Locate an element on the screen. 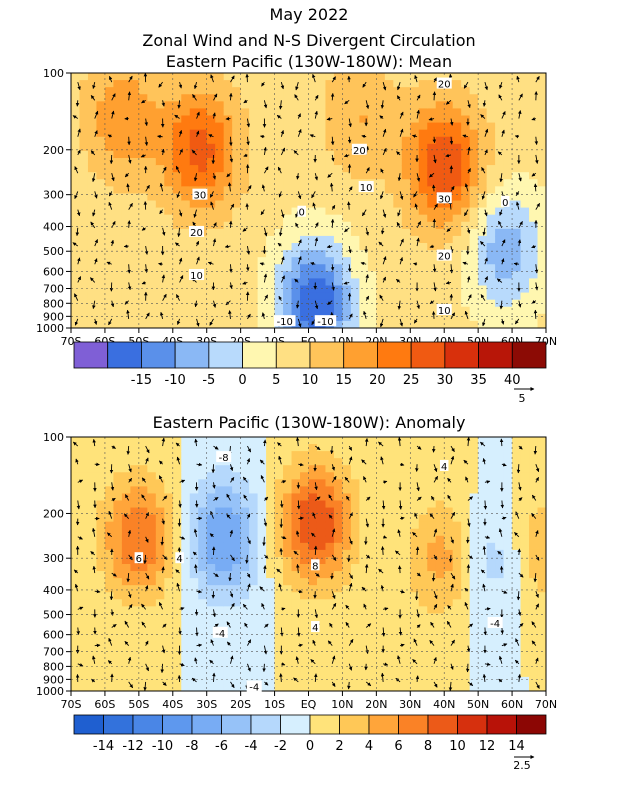 This screenshot has width=618, height=800. colorbar-label: -15 is located at coordinates (141, 380).